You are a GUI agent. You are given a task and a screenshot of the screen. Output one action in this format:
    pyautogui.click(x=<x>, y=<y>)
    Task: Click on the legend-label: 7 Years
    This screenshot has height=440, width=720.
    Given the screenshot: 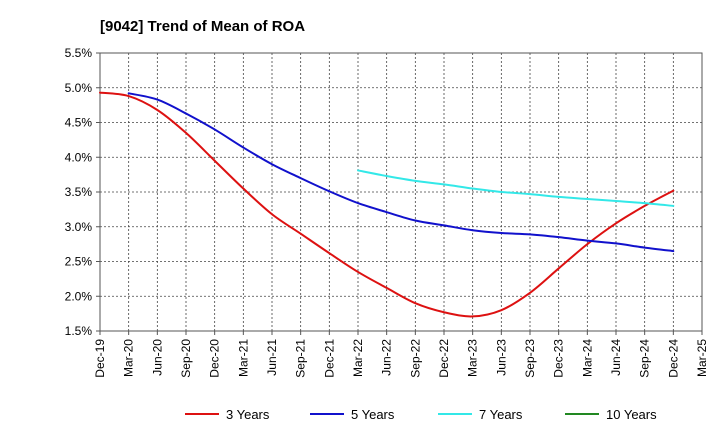 What is the action you would take?
    pyautogui.click(x=501, y=414)
    